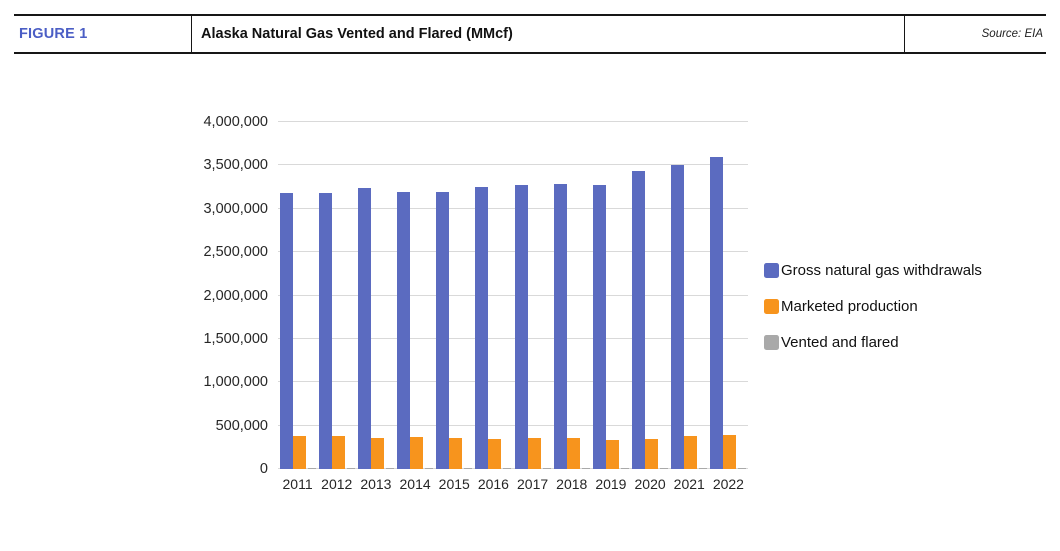 This screenshot has width=1060, height=551. Describe the element at coordinates (849, 306) in the screenshot. I see `legend-label: Marketed production` at that location.